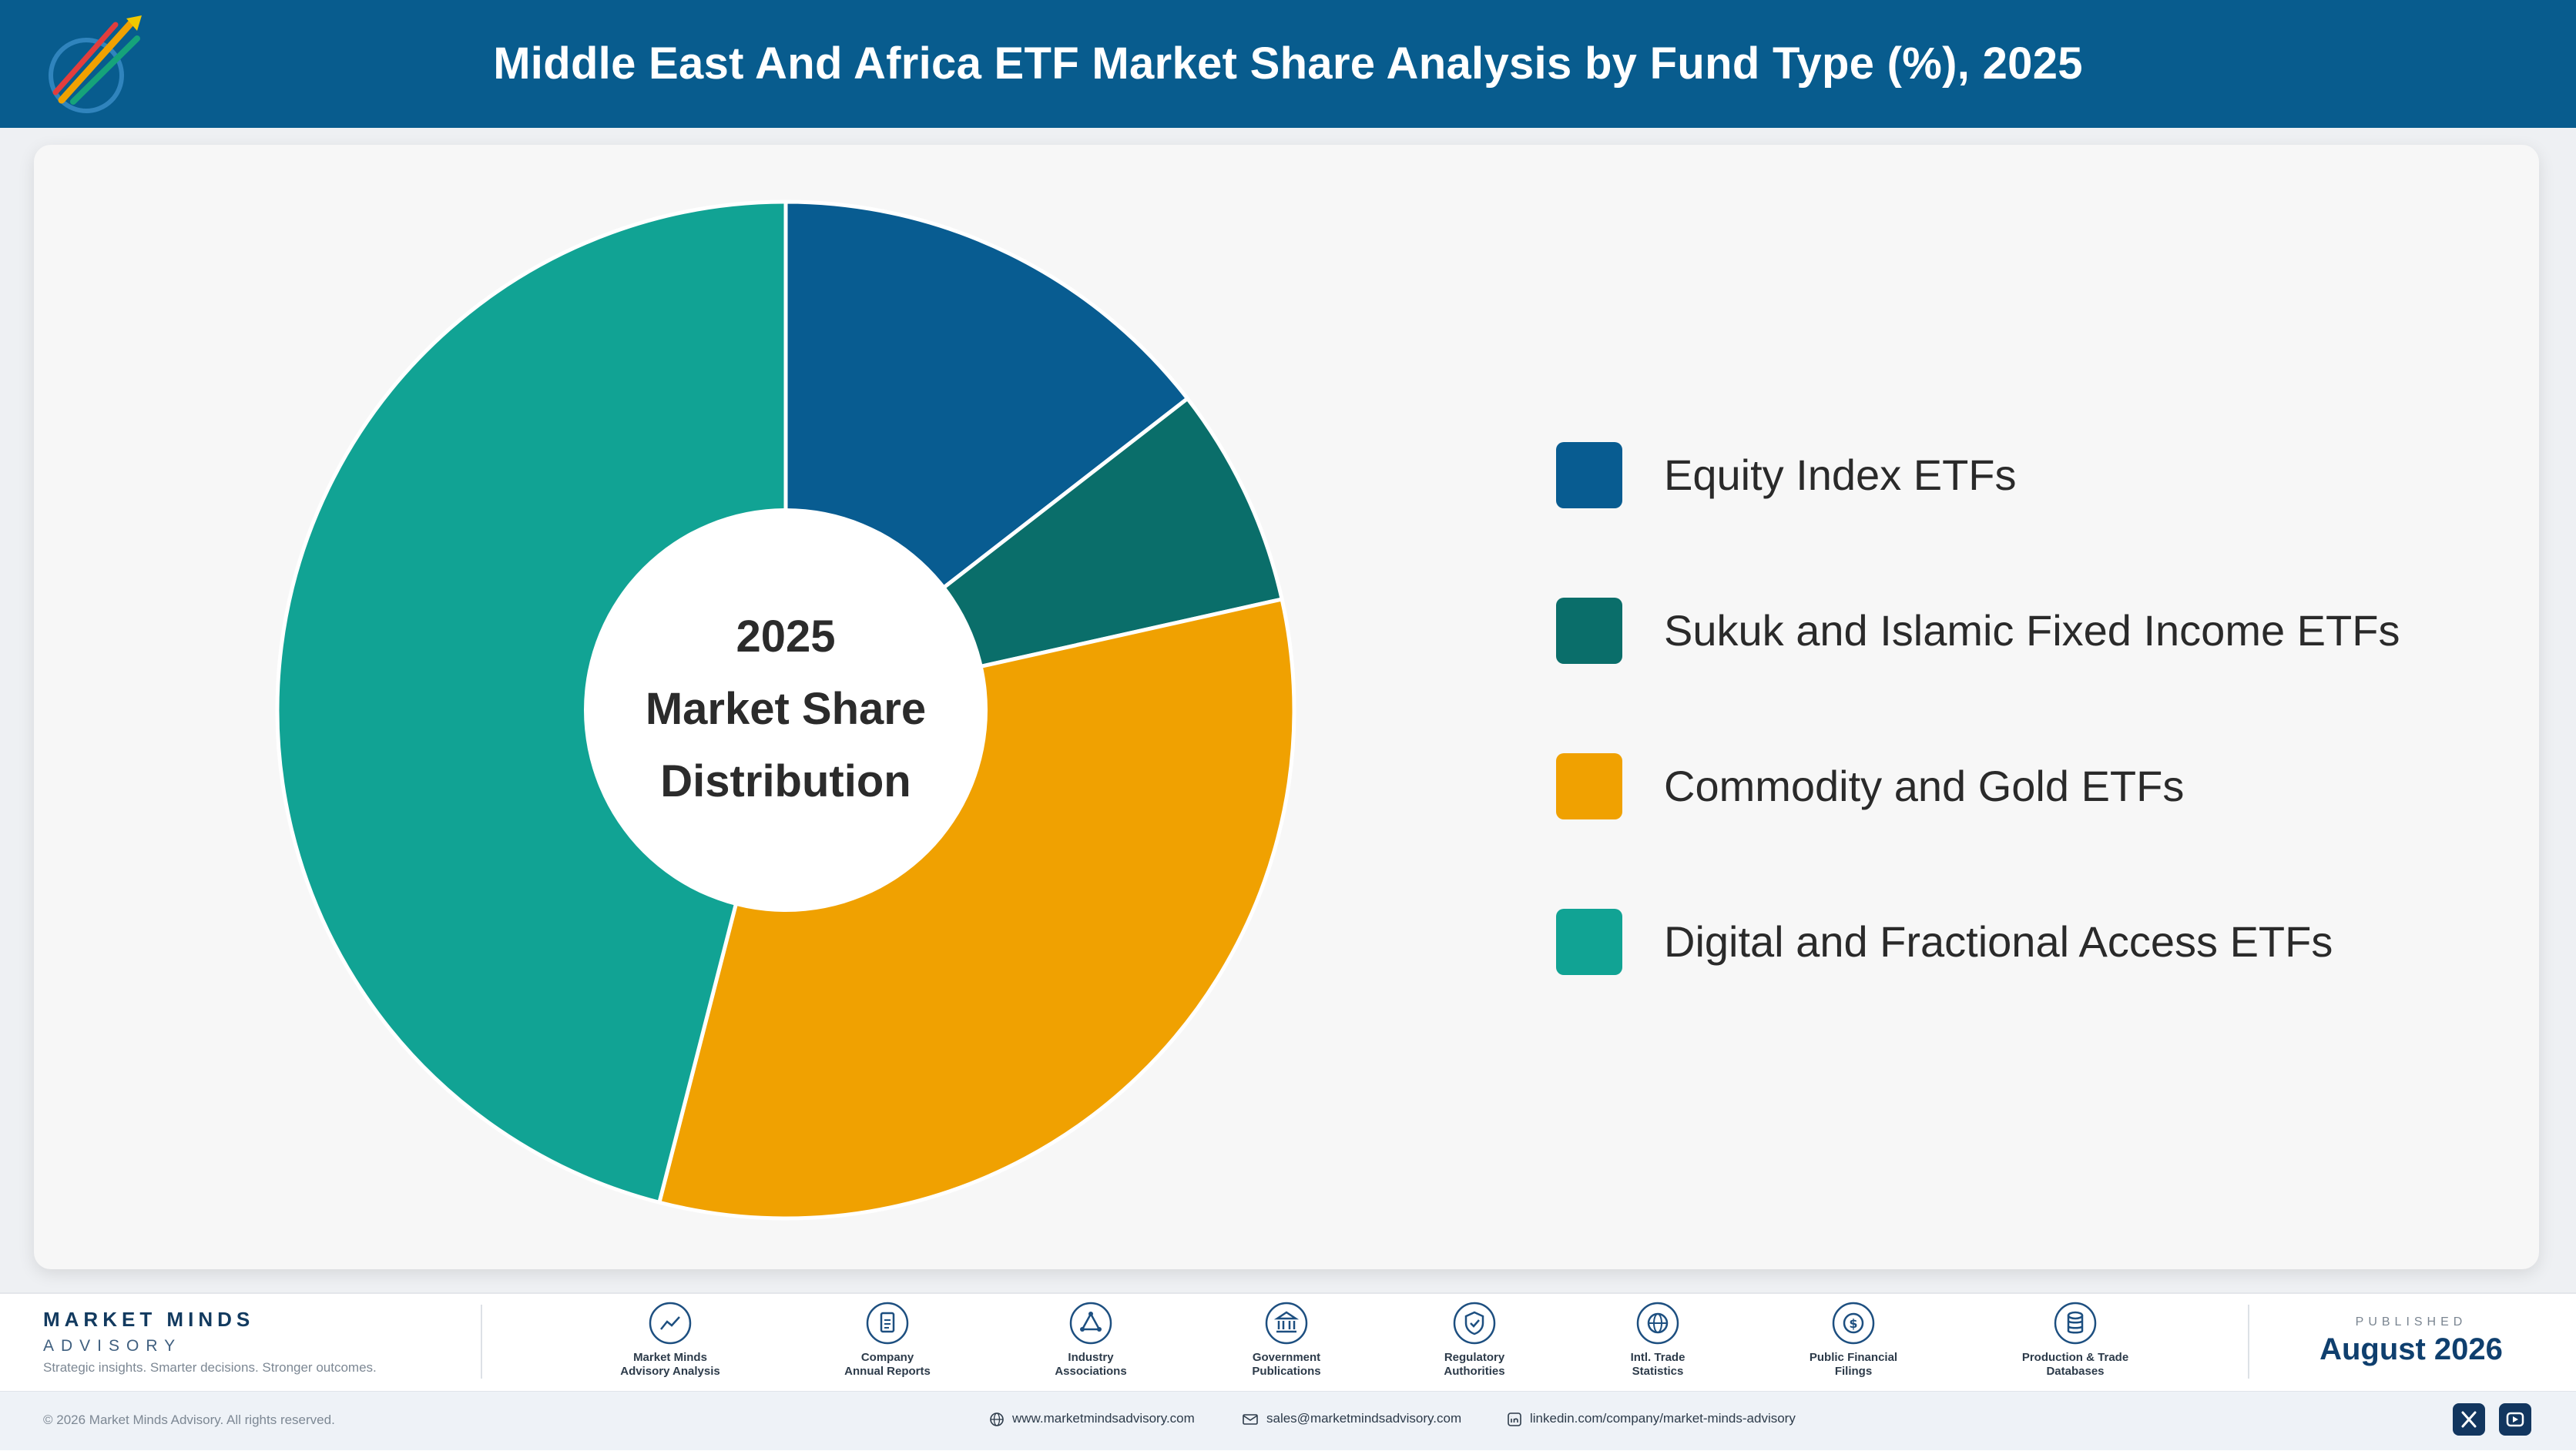  What do you see at coordinates (887, 1364) in the screenshot?
I see `source-label: Company Annual Reports` at bounding box center [887, 1364].